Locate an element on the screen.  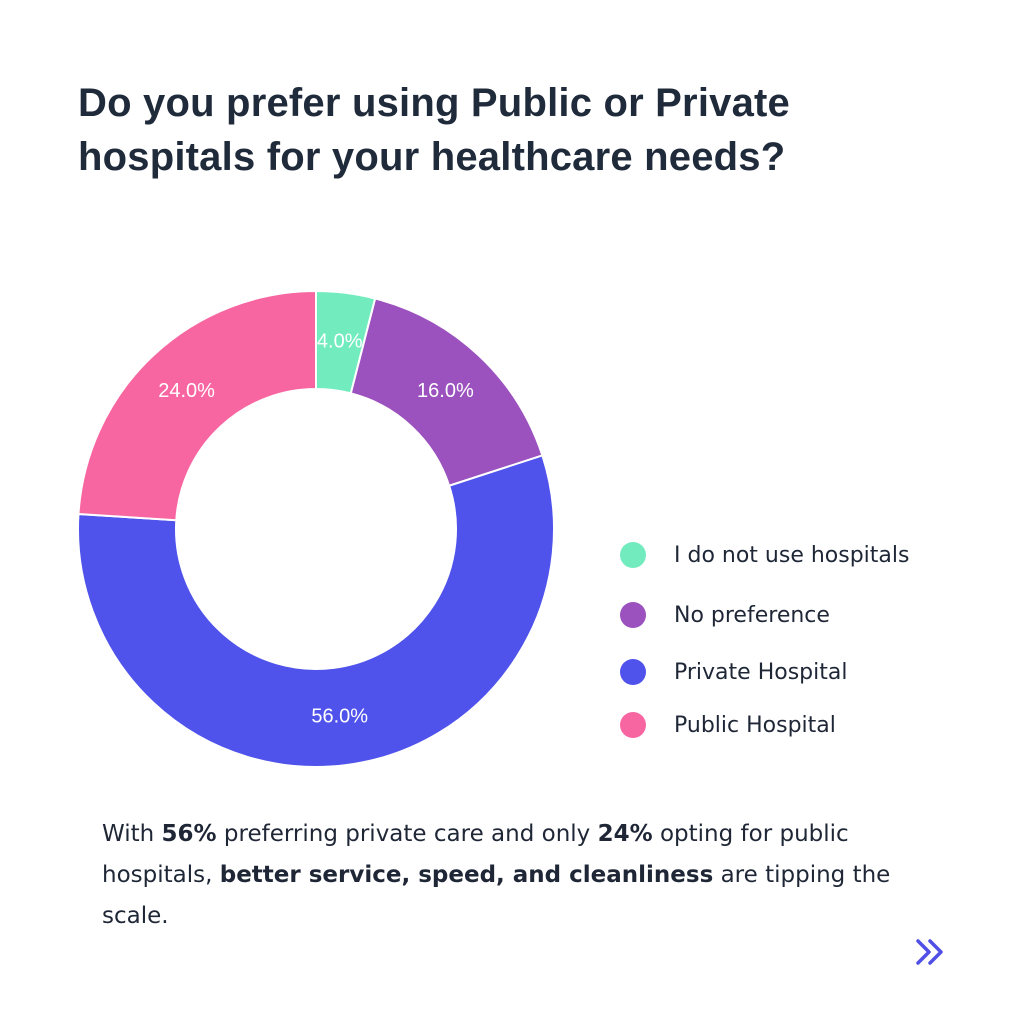
slice-label: 4.0% is located at coordinates (340, 341).